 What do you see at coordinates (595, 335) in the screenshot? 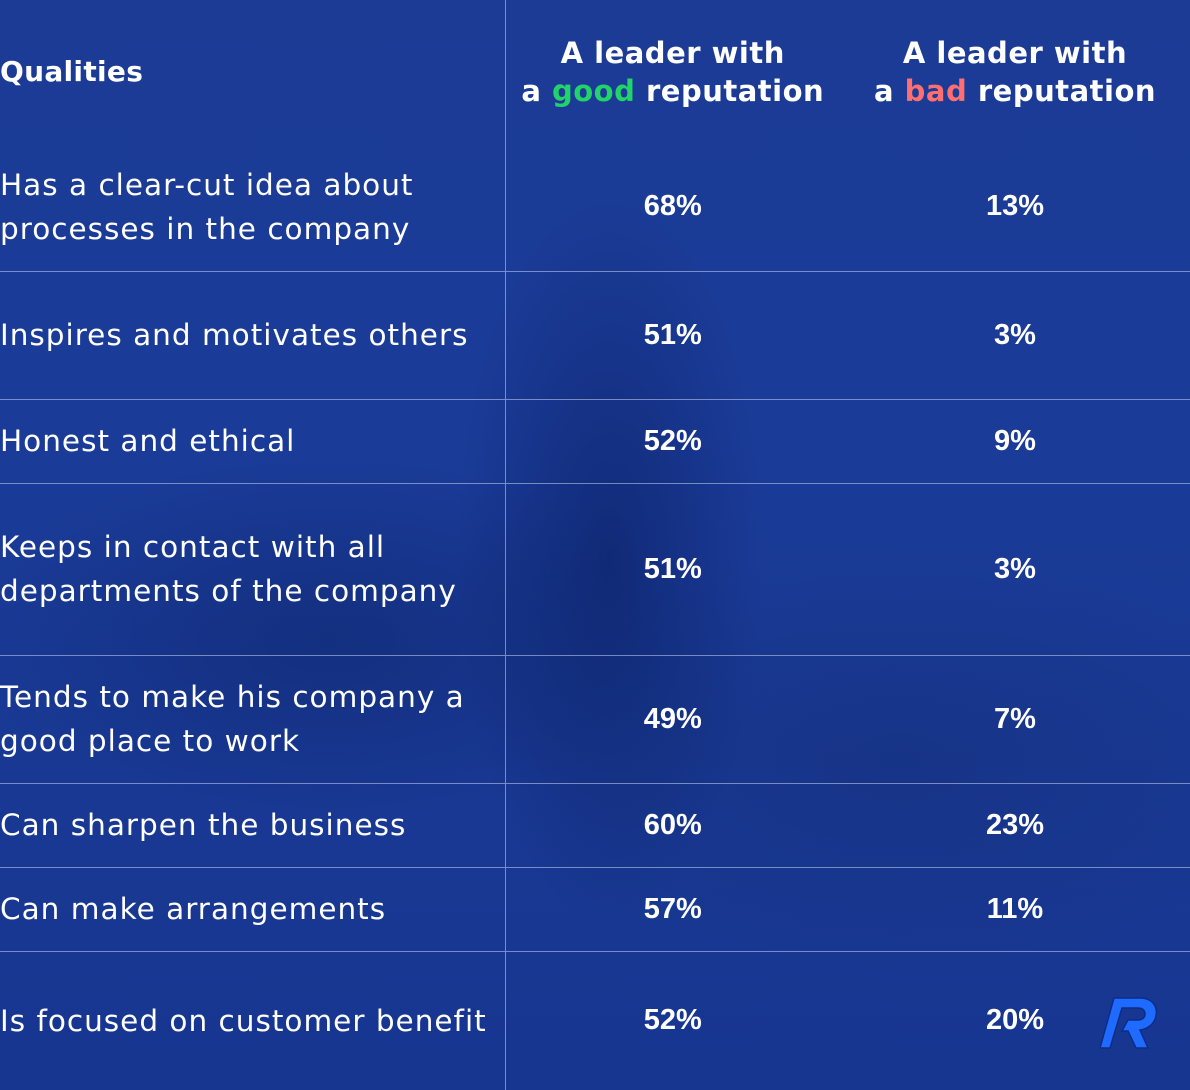
I see `table-row: Inspires and motivates others 51% 3%` at bounding box center [595, 335].